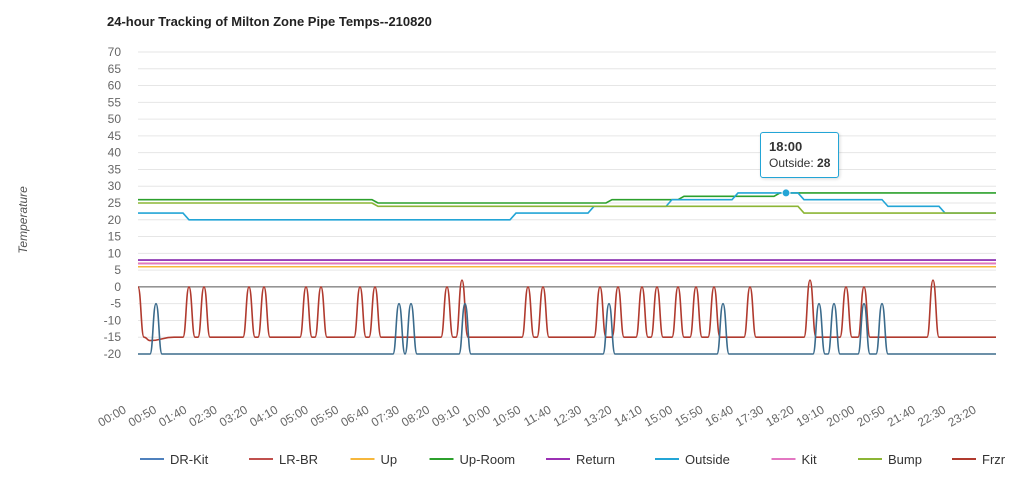 The image size is (1024, 480). I want to click on x-tick-label: 05:50, so click(324, 415).